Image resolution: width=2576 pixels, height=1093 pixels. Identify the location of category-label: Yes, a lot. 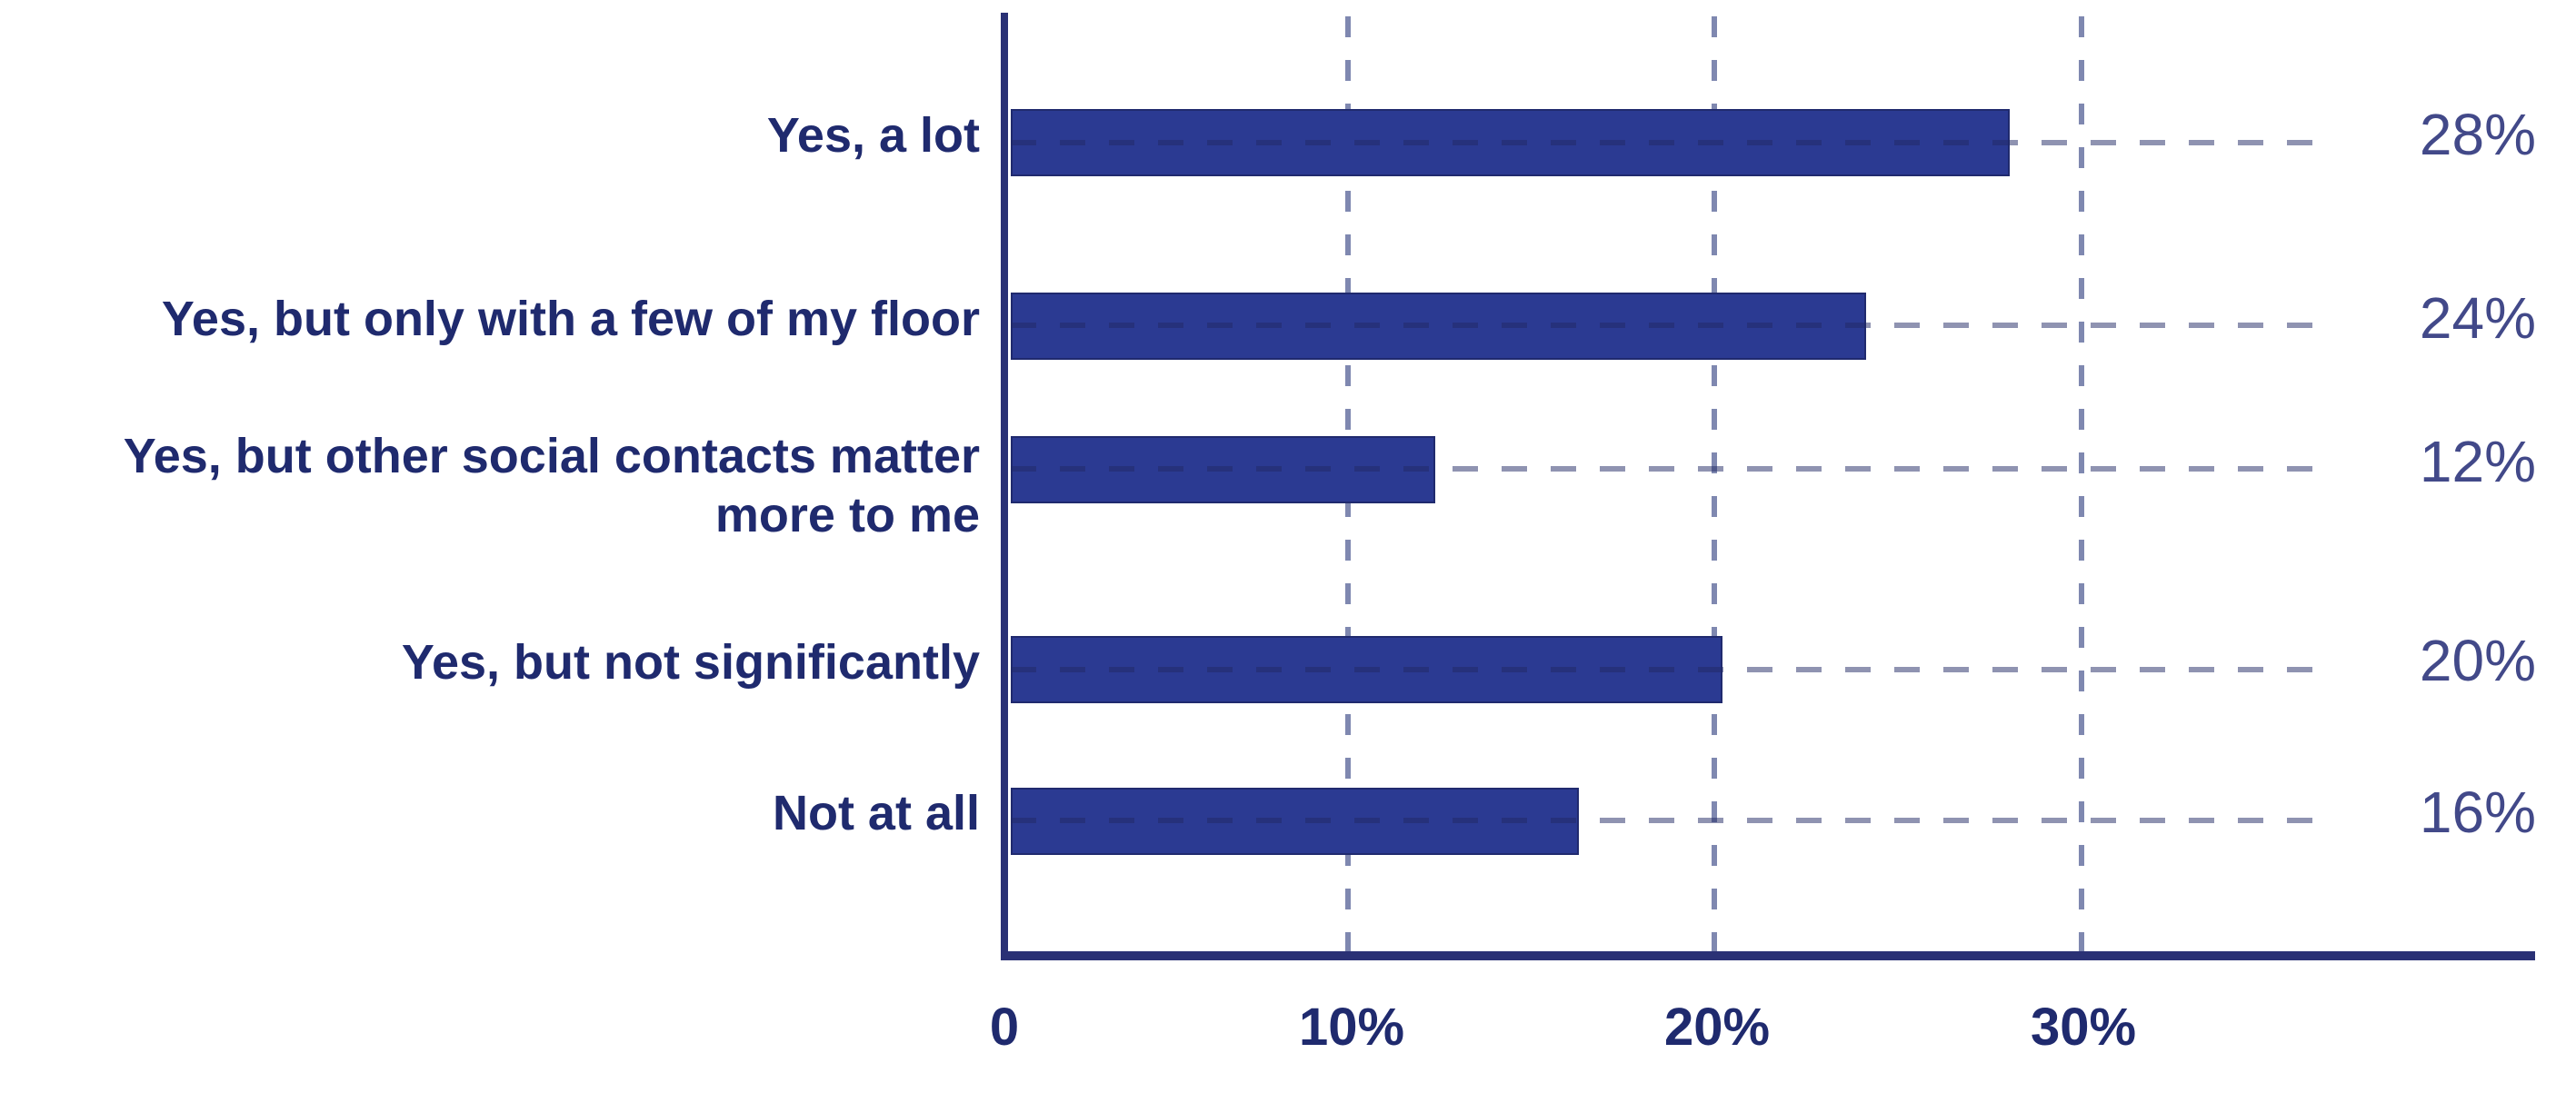
(873, 135).